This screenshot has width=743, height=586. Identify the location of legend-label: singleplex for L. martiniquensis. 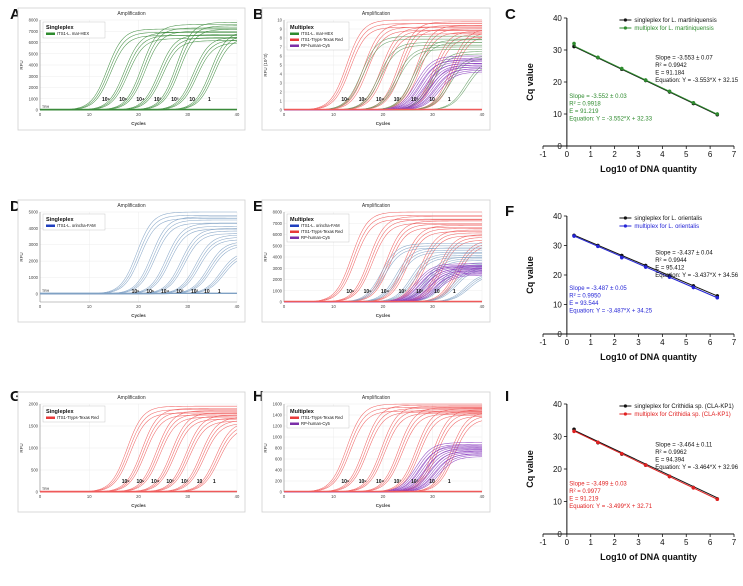
(675, 21).